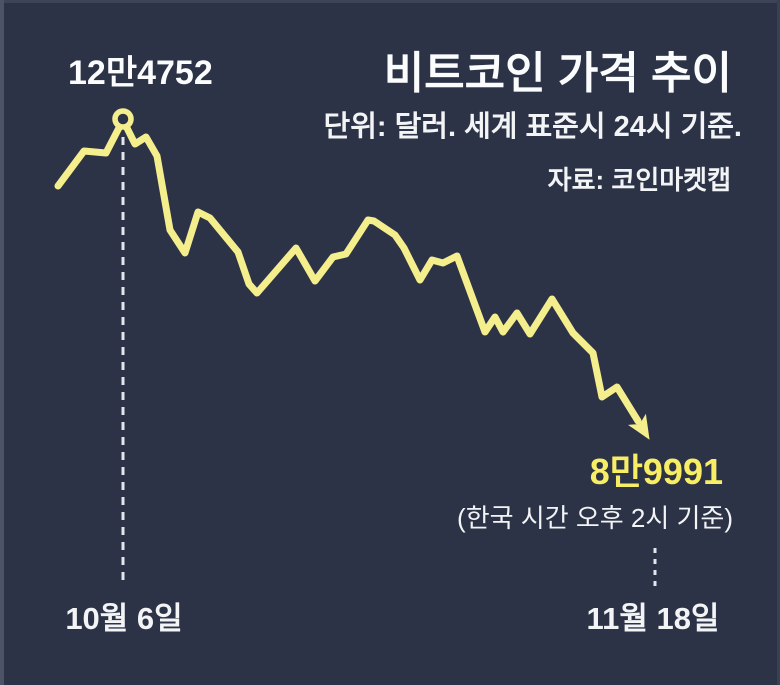 This screenshot has width=780, height=685. I want to click on top-edge-border, so click(390, 1).